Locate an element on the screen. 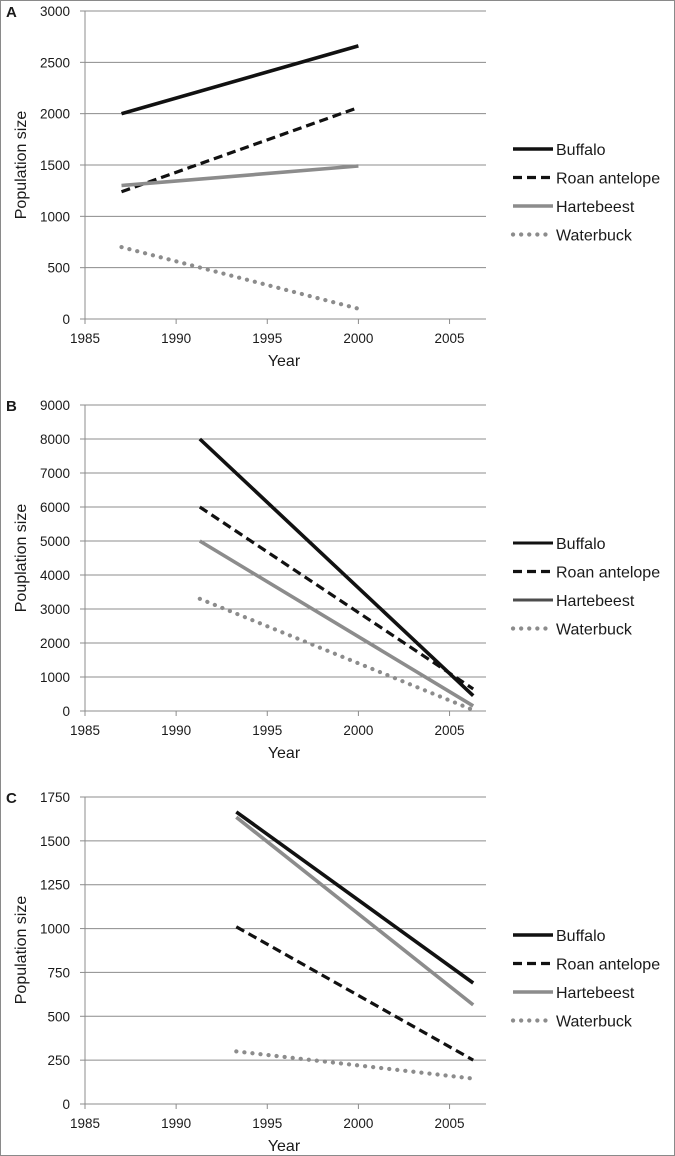 The width and height of the screenshot is (675, 1156). y-tick-label: 9000 is located at coordinates (55, 405).